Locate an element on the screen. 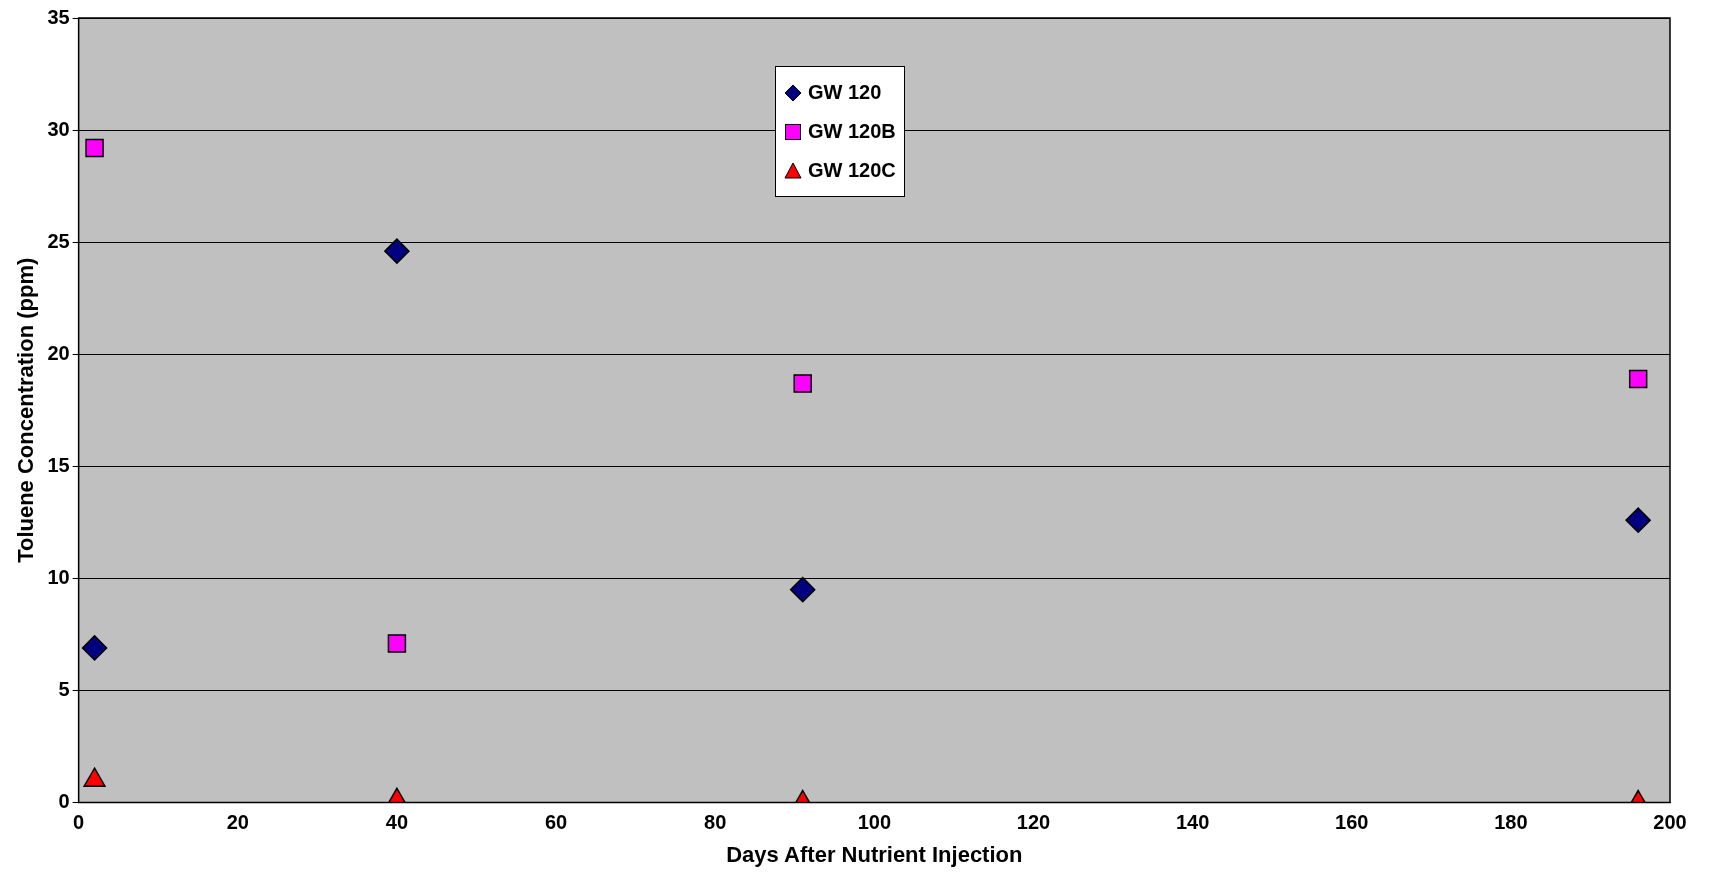 The width and height of the screenshot is (1710, 883). x-tick-label: 40 is located at coordinates (397, 822).